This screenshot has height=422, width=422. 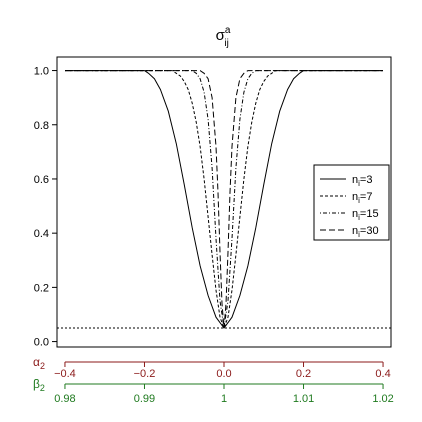 I want to click on chart-title: σa ij, so click(x=223, y=37).